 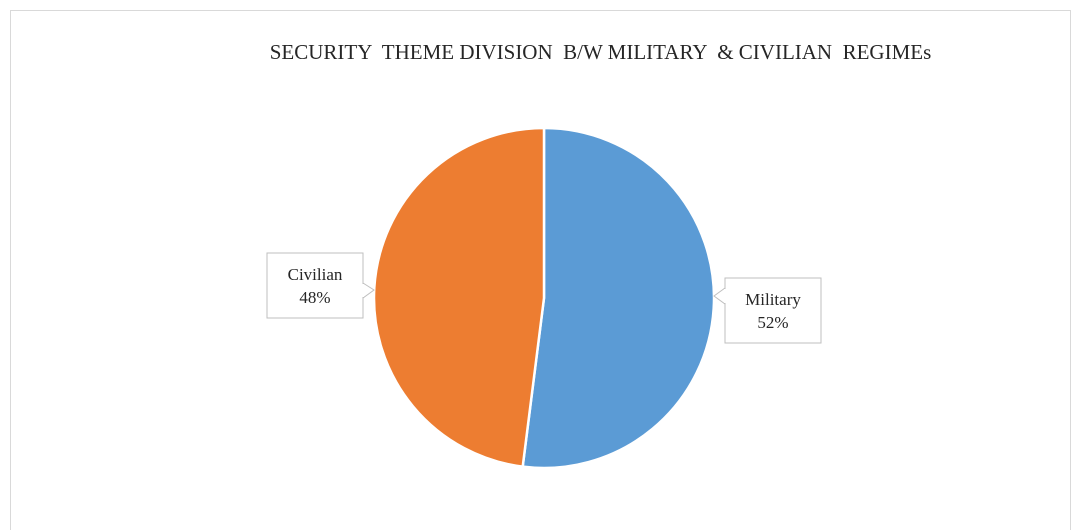 What do you see at coordinates (320, 285) in the screenshot?
I see `data-label-civilian: Civilian 48%` at bounding box center [320, 285].